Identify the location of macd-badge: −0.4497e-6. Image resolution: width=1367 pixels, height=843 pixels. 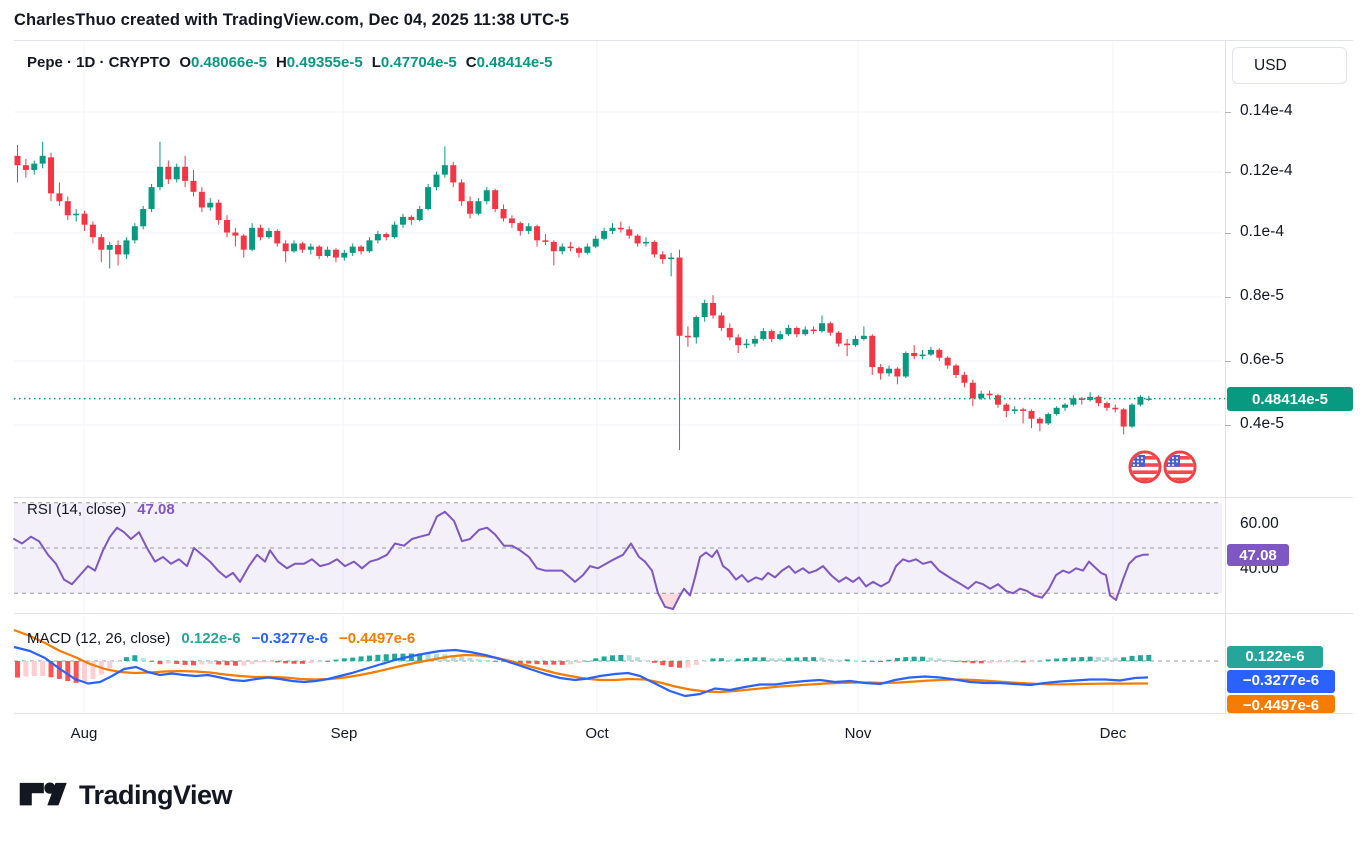
(1281, 704).